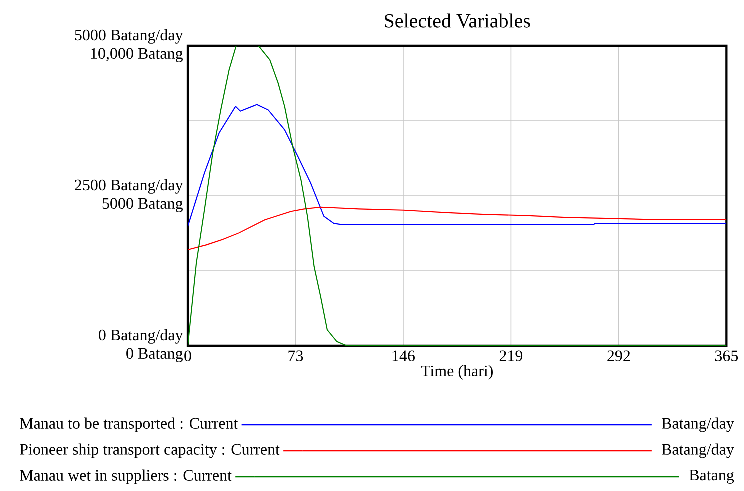 Image resolution: width=744 pixels, height=491 pixels. What do you see at coordinates (129, 36) in the screenshot?
I see `y-tick-label: 5000 Batang/day` at bounding box center [129, 36].